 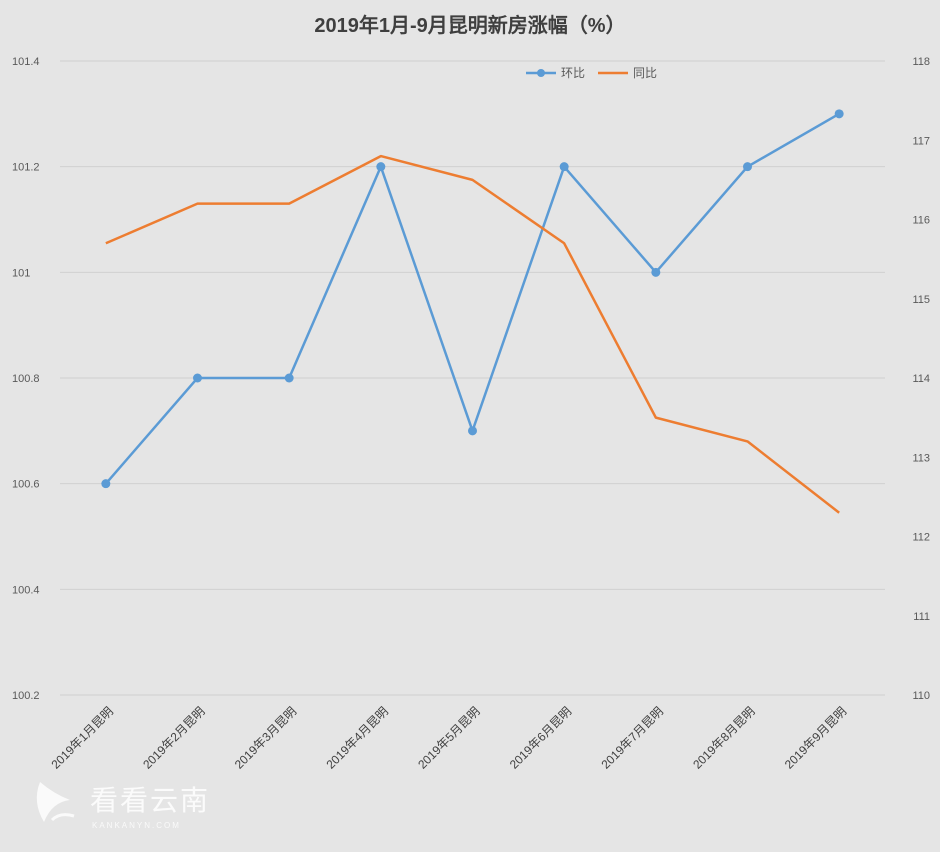 What do you see at coordinates (540, 737) in the screenshot?
I see `x-tick-label: 2019年6月昆明` at bounding box center [540, 737].